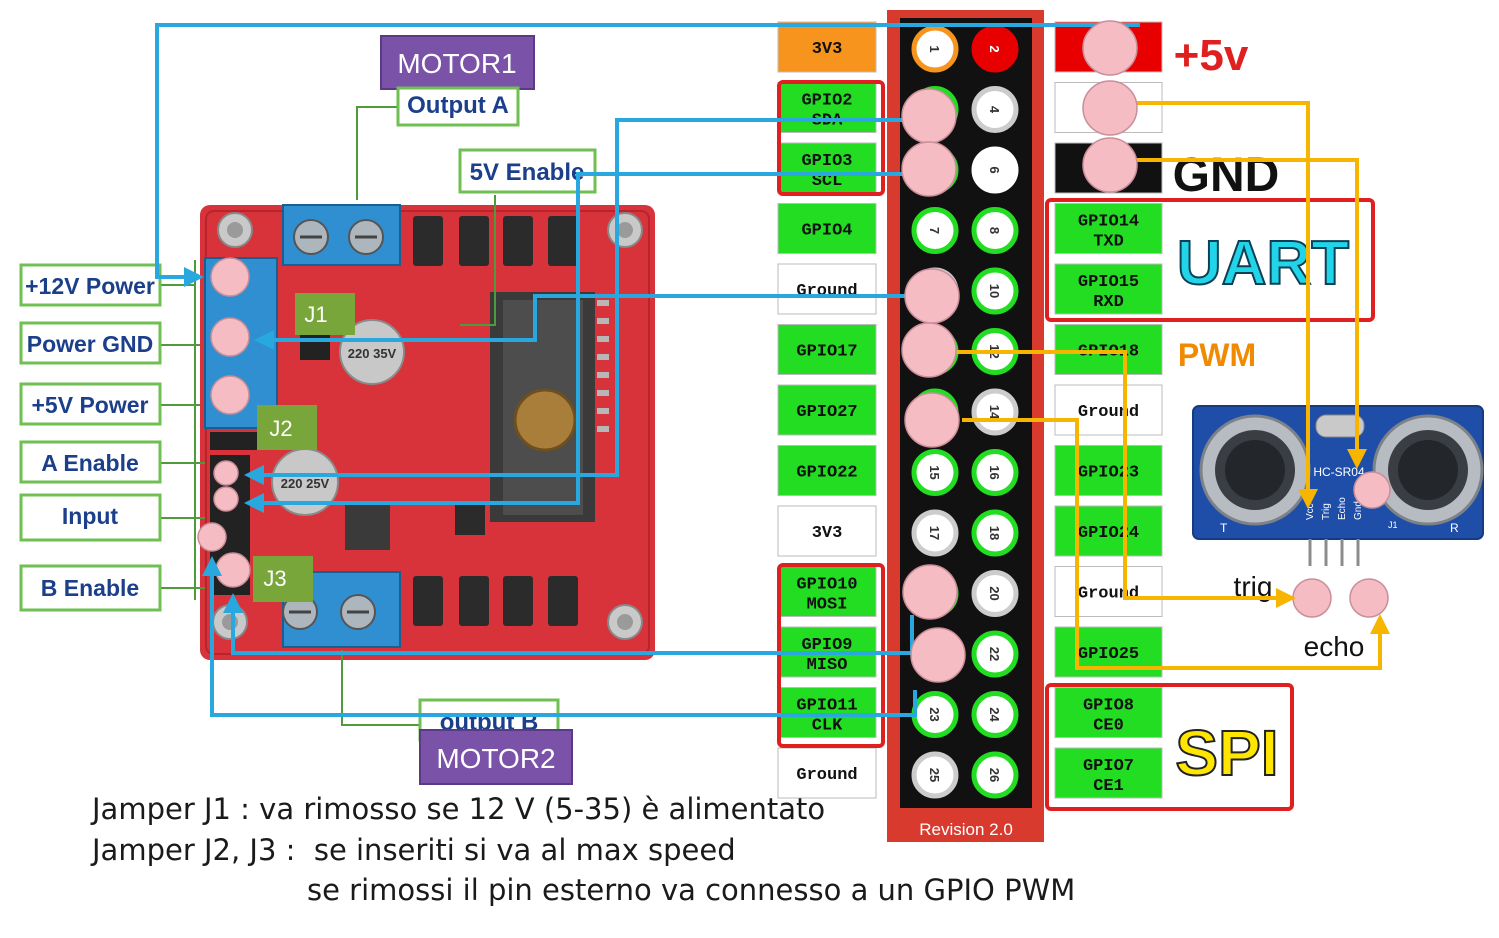 Image resolution: width=1499 pixels, height=938 pixels. Describe the element at coordinates (495, 241) in the screenshot. I see `diodes-top` at that location.